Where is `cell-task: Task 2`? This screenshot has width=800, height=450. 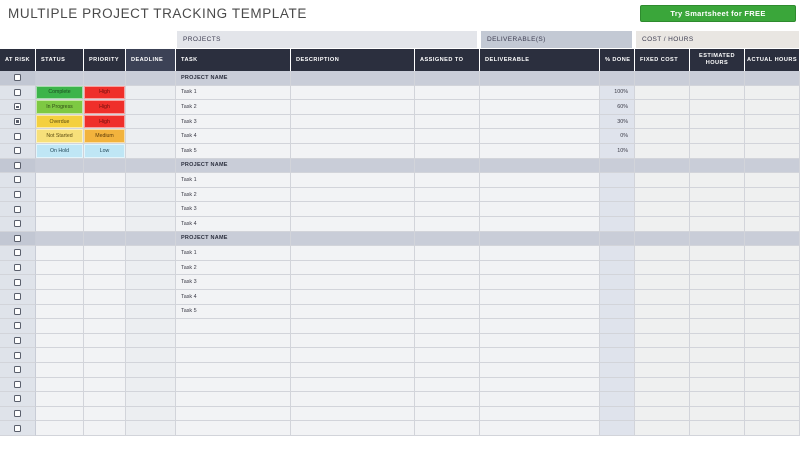
cell-task: Task 2 is located at coordinates (233, 268).